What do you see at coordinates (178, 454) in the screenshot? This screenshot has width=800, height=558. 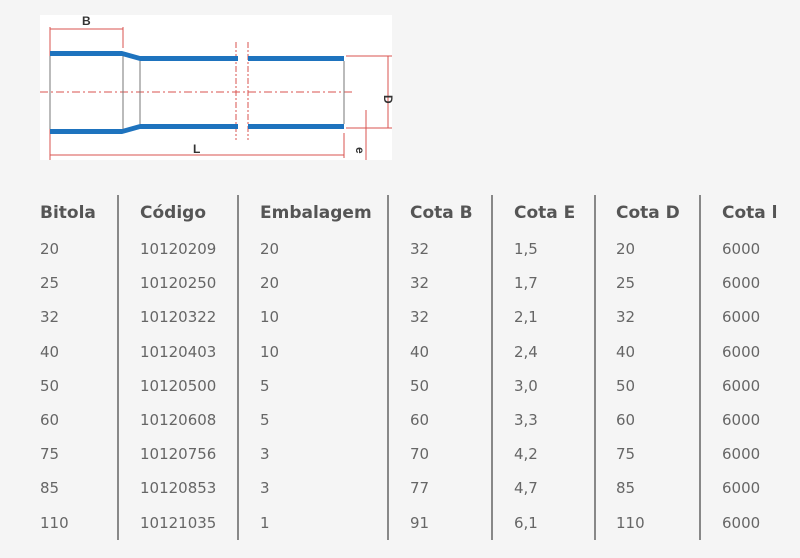 I see `table-cell: 10120756` at bounding box center [178, 454].